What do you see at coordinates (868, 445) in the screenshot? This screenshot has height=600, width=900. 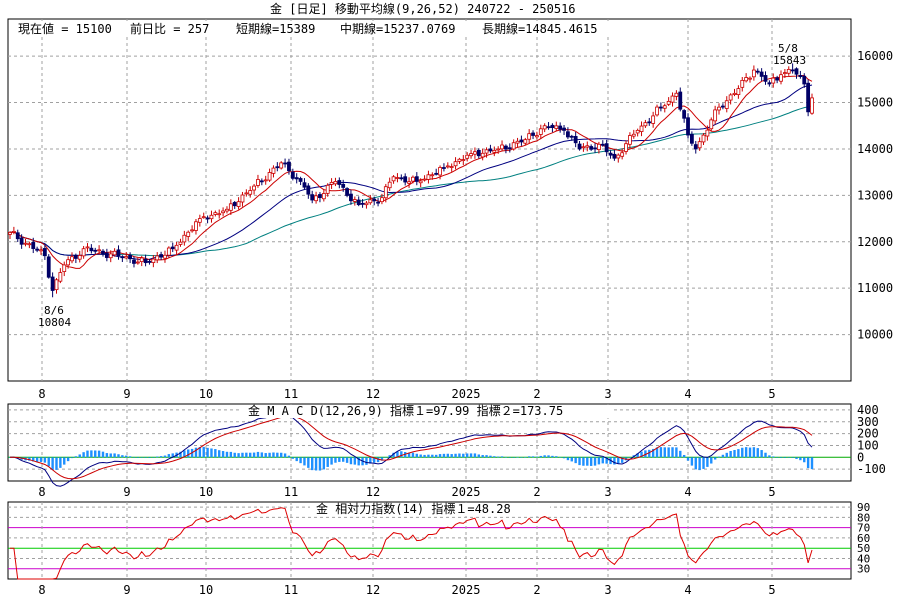 I see `macd-y-tick-label: 100` at bounding box center [868, 445].